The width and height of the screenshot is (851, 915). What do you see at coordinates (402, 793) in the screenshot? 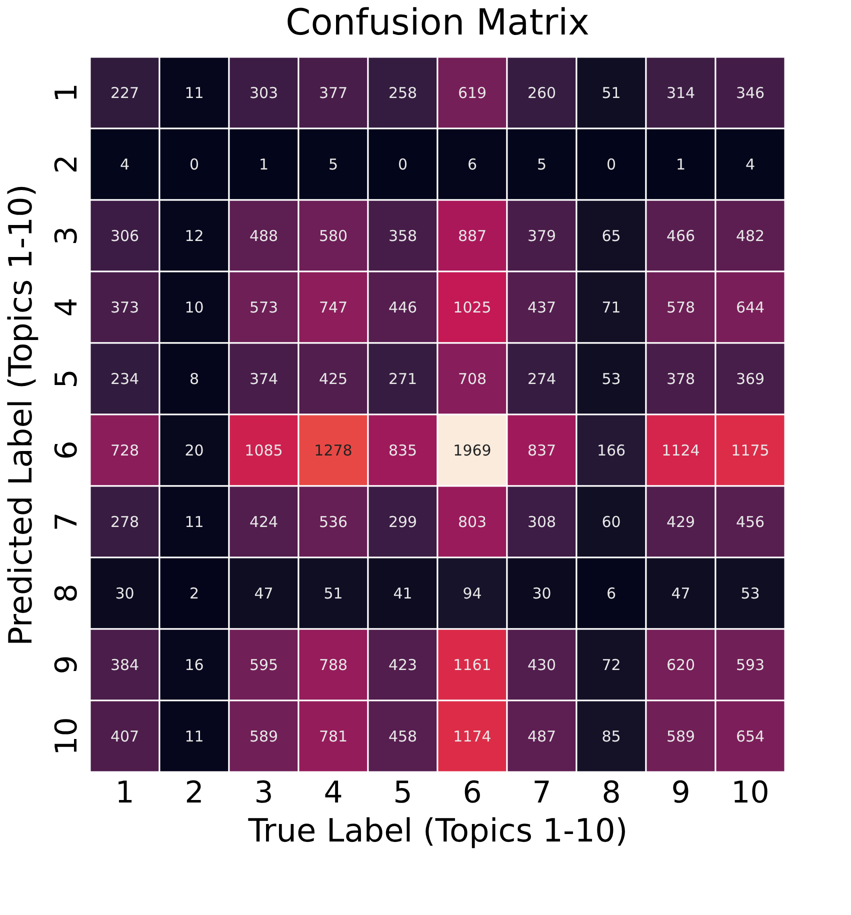
I see `x-tick-label: 5` at bounding box center [402, 793].